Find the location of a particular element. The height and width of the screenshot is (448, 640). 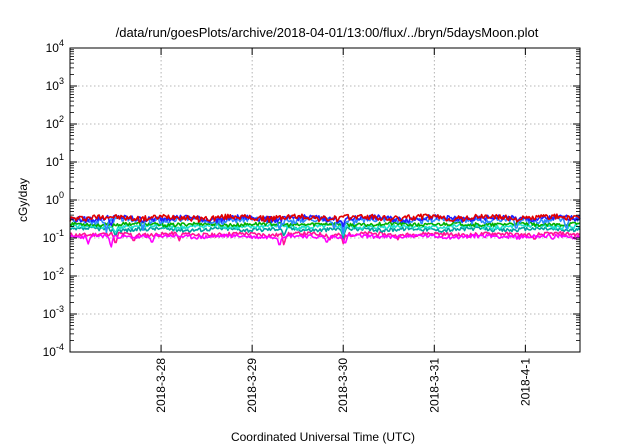

y-tick-labels: 10⁻⁴ 10⁻³ 10⁻² 10⁻¹ 10⁰ 10¹ 10² 10³ 10⁴ is located at coordinates (53, 198).